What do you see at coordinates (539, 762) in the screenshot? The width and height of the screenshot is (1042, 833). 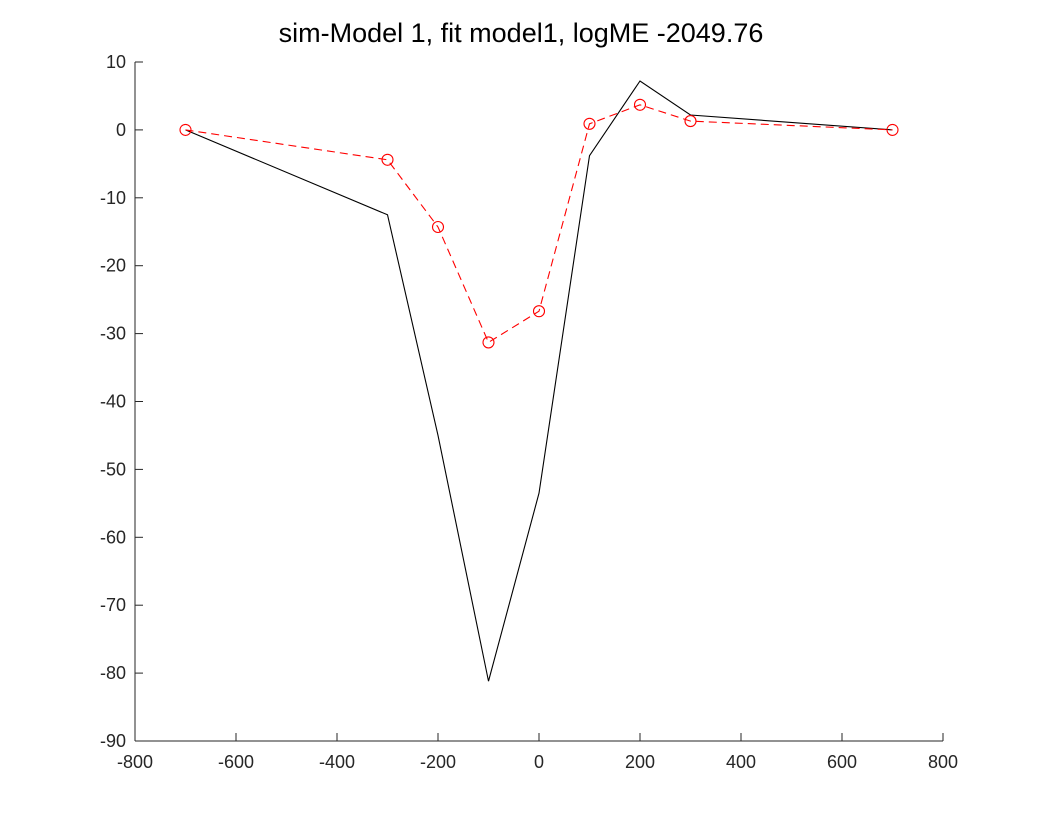 I see `x-tick-label: 0` at bounding box center [539, 762].